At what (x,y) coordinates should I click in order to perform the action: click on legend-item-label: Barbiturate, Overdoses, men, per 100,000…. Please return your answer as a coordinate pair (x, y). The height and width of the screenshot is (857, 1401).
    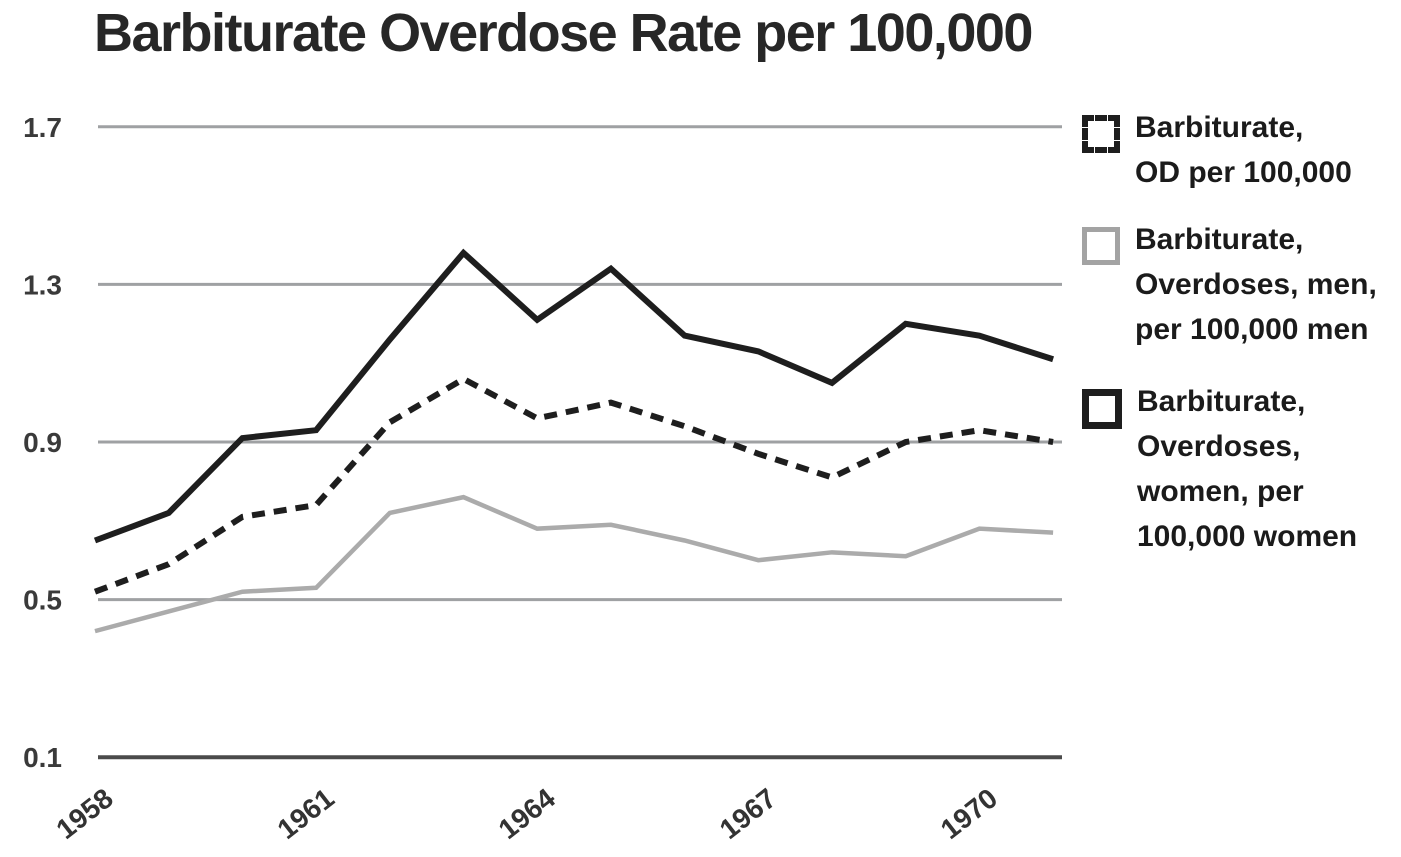
    Looking at the image, I should click on (1256, 284).